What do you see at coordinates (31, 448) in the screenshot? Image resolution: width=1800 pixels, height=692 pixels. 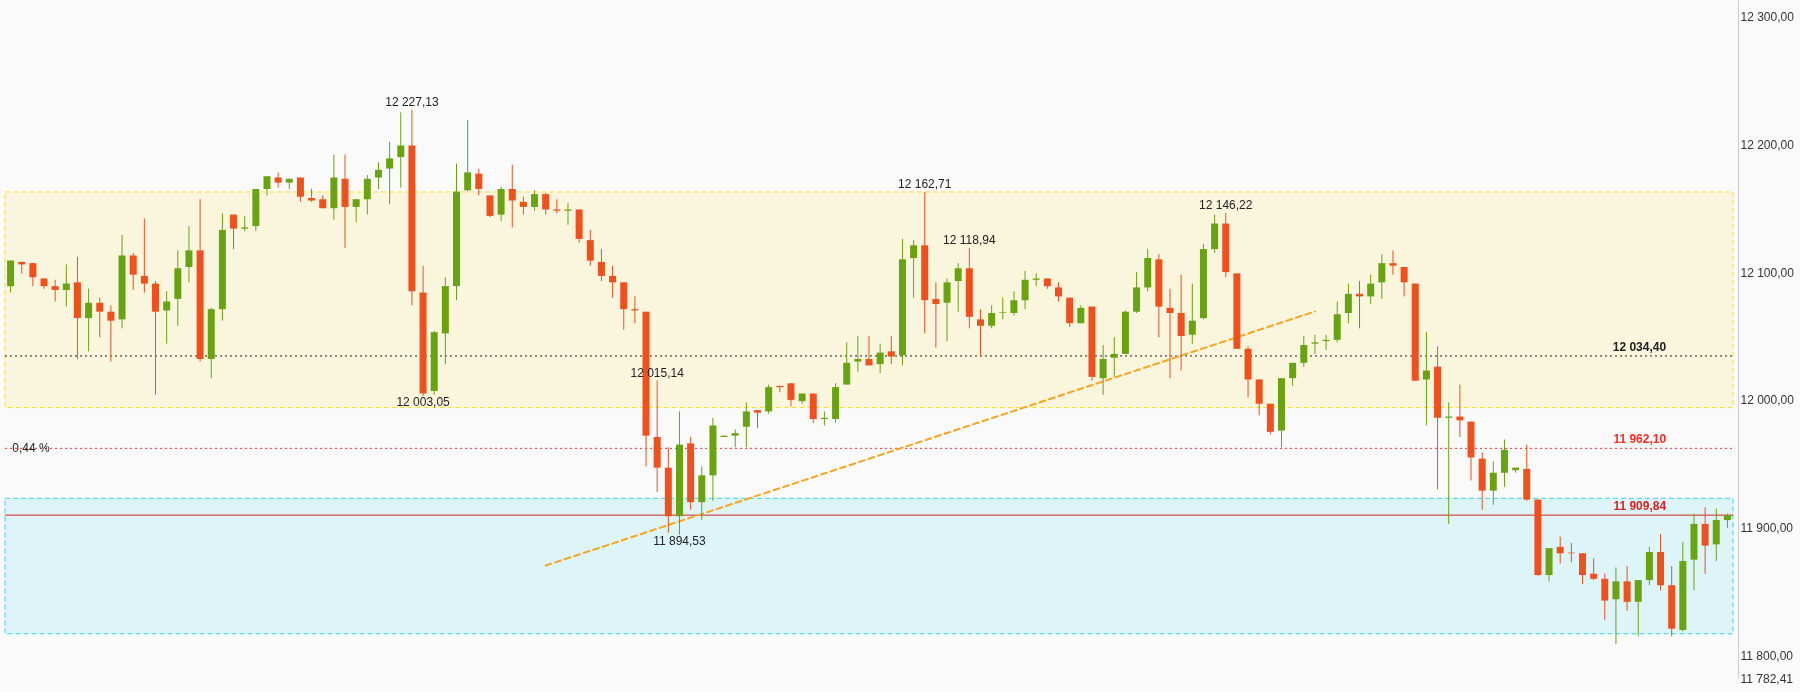 I see `annotation: 0,44 %` at bounding box center [31, 448].